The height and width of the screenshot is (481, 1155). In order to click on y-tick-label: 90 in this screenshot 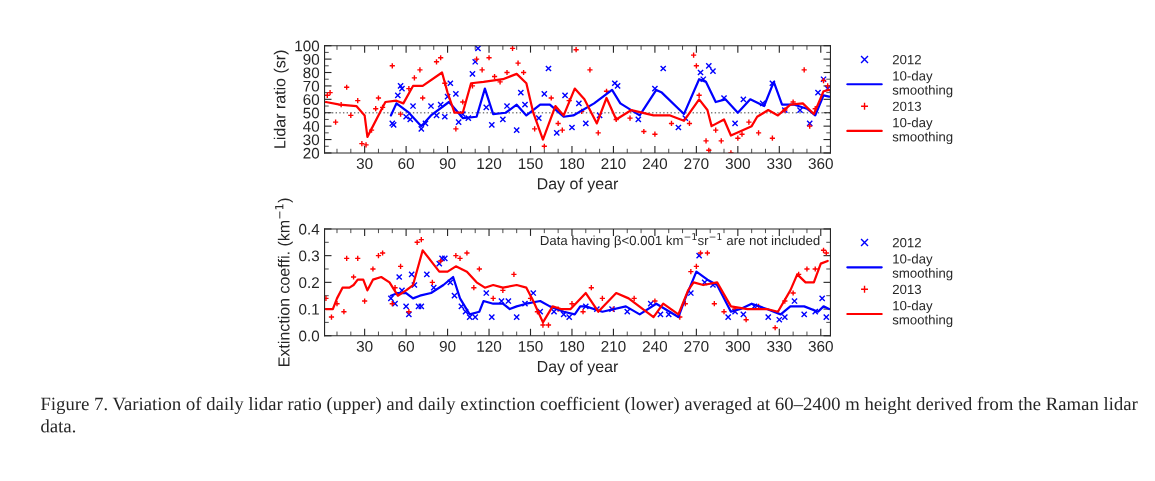, I will do `click(311, 59)`.